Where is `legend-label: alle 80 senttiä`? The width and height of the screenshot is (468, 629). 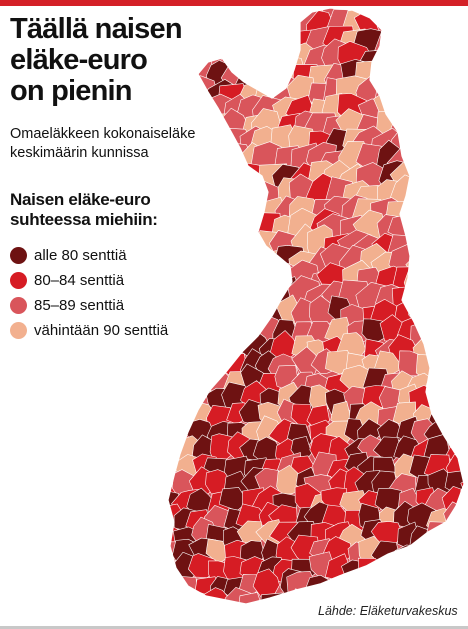
legend-label: alle 80 senttiä is located at coordinates (80, 255).